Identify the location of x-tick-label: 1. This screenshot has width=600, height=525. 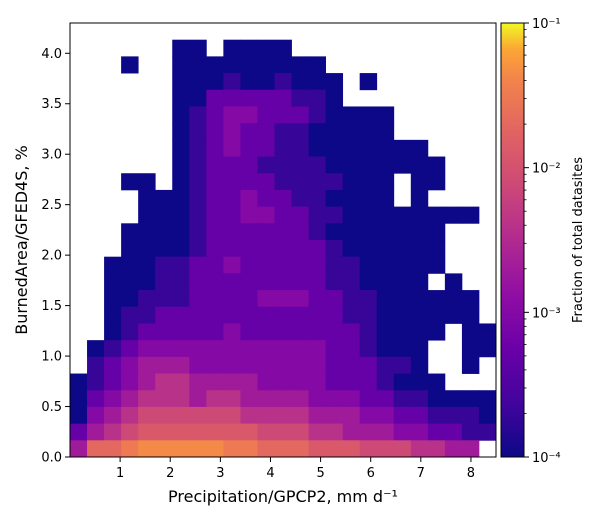
(120, 473).